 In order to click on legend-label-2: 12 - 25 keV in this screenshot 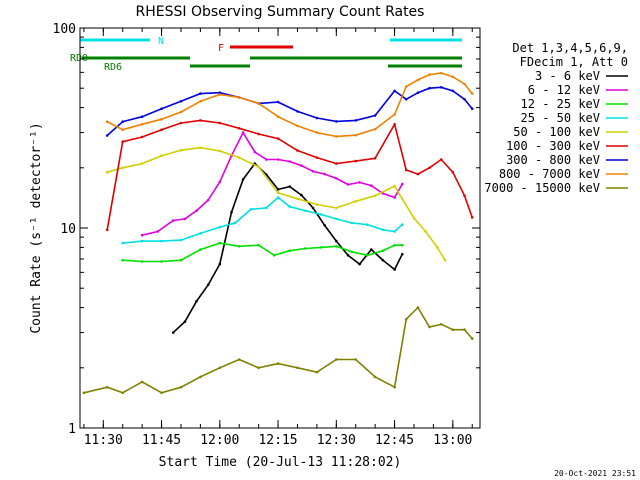, I will do `click(560, 104)`.